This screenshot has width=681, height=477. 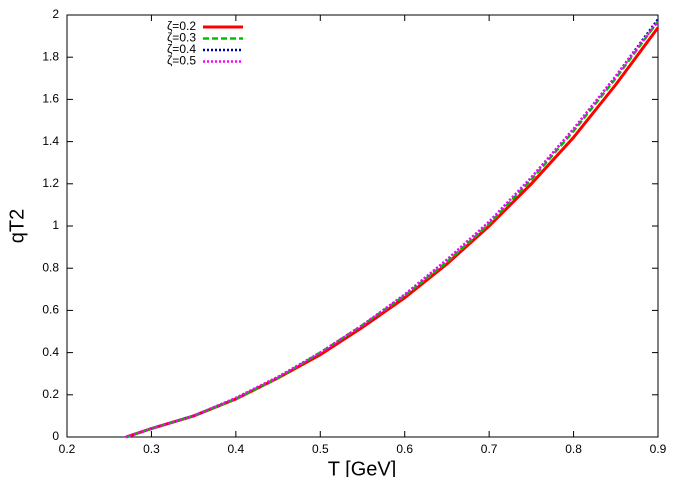 I want to click on legend-label: ζ=0.5, so click(x=181, y=61).